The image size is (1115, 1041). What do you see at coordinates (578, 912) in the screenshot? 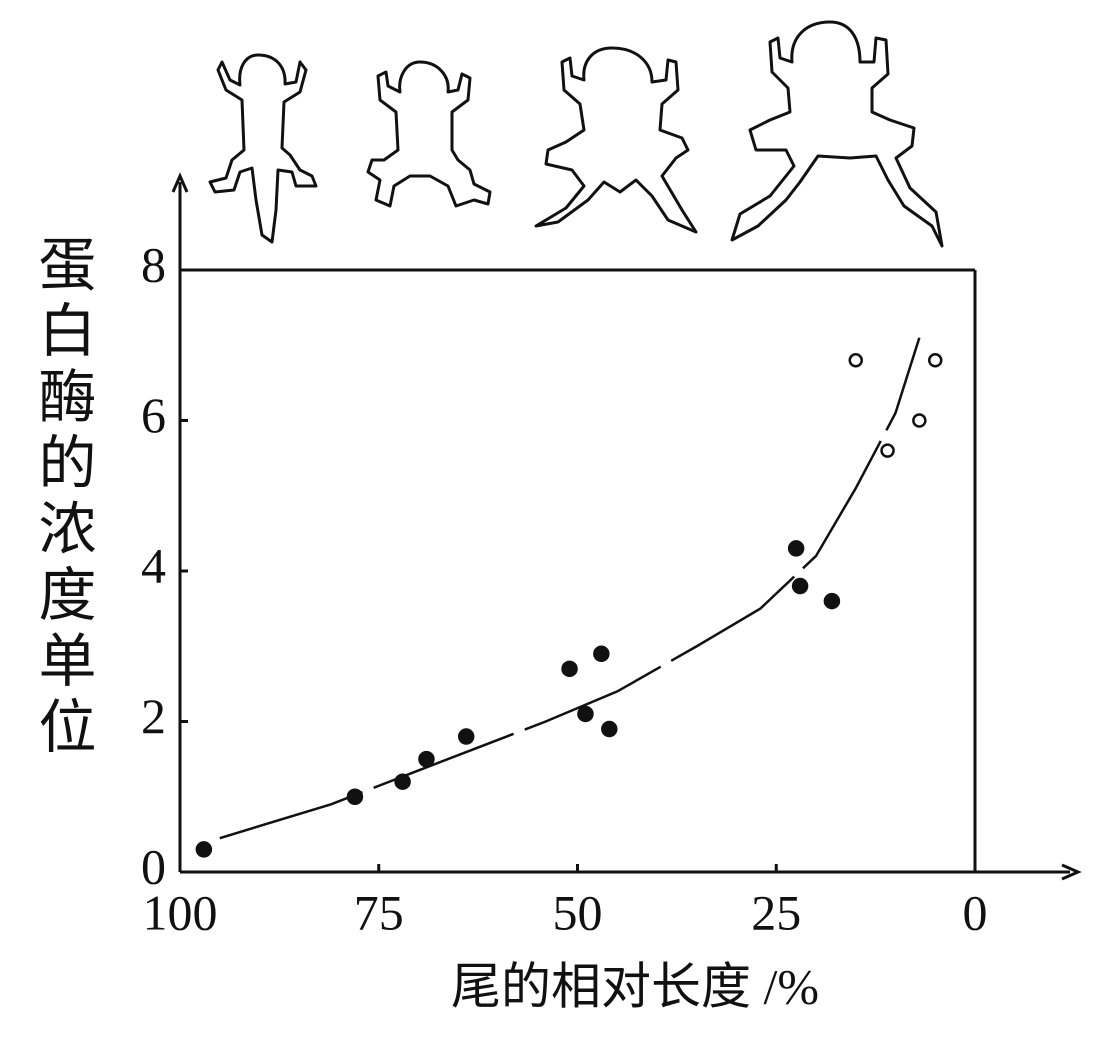
I see `x-tick-label: 50` at bounding box center [578, 912].